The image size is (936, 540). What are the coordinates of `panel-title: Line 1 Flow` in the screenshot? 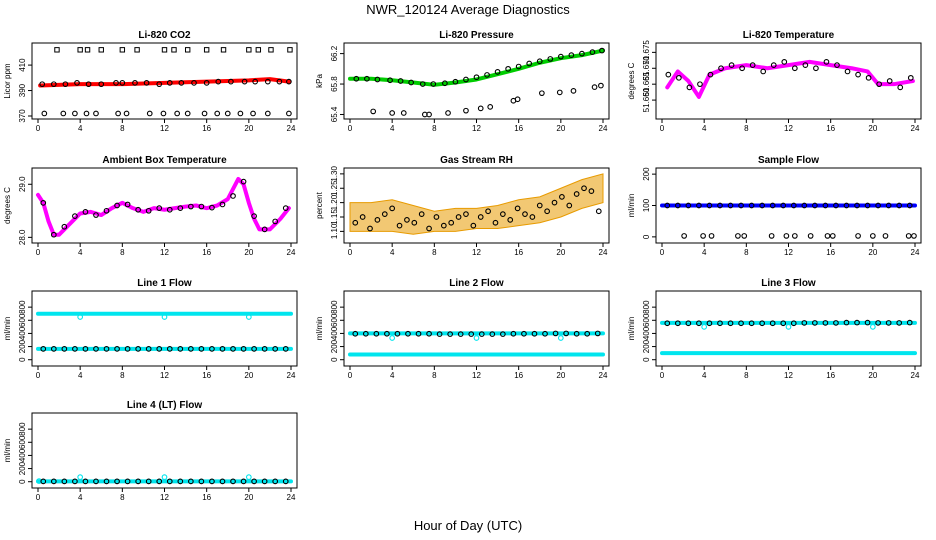 It's located at (164, 283).